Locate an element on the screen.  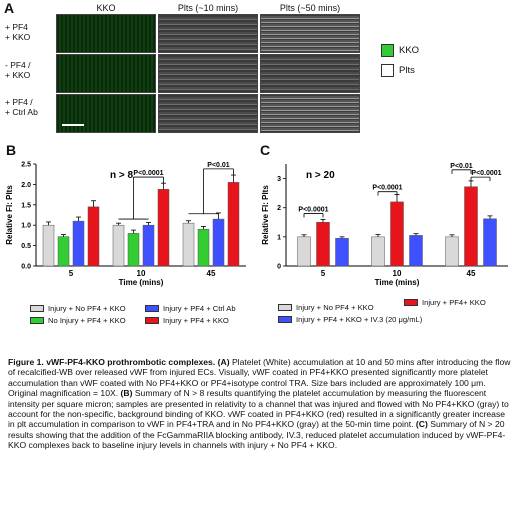
row-label-3-line1: + PF4 / is located at coordinates (19, 102).